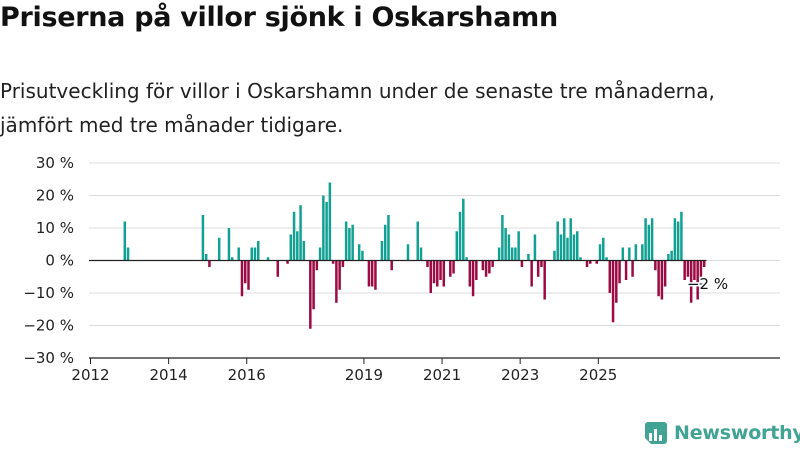 Image resolution: width=800 pixels, height=450 pixels. What do you see at coordinates (707, 284) in the screenshot?
I see `last-value-annotation: −2 %` at bounding box center [707, 284].